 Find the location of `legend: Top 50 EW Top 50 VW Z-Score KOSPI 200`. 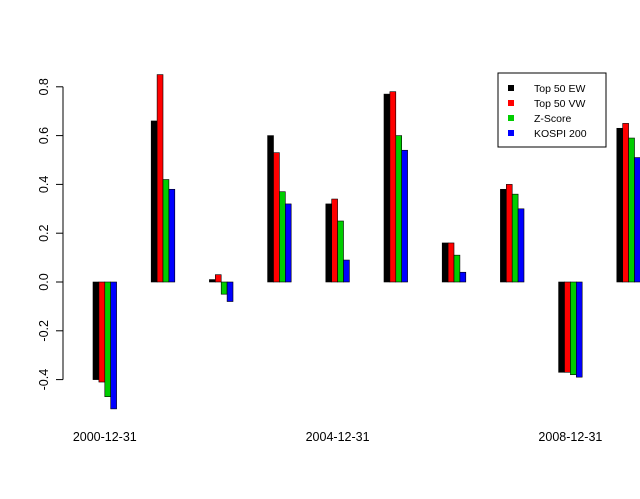

legend: Top 50 EW Top 50 VW Z-Score KOSPI 200 is located at coordinates (552, 110).